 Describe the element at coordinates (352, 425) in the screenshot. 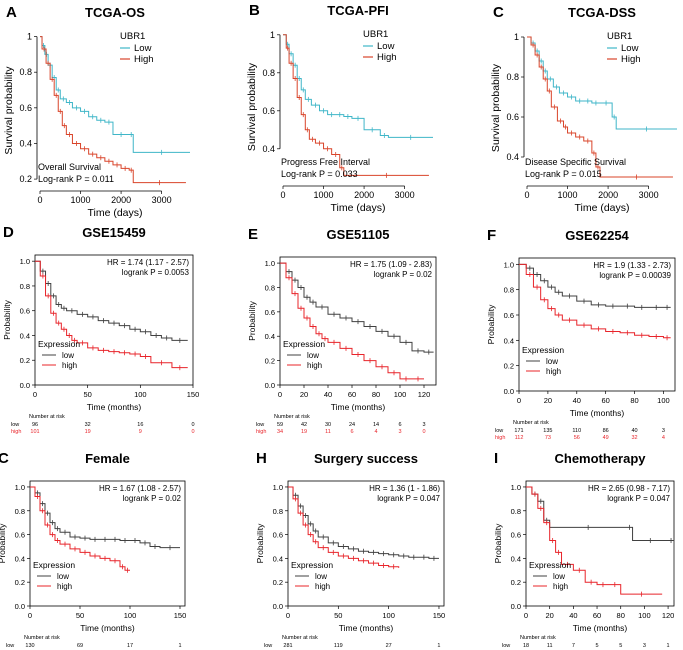

I see `risk-count-low: 24` at that location.